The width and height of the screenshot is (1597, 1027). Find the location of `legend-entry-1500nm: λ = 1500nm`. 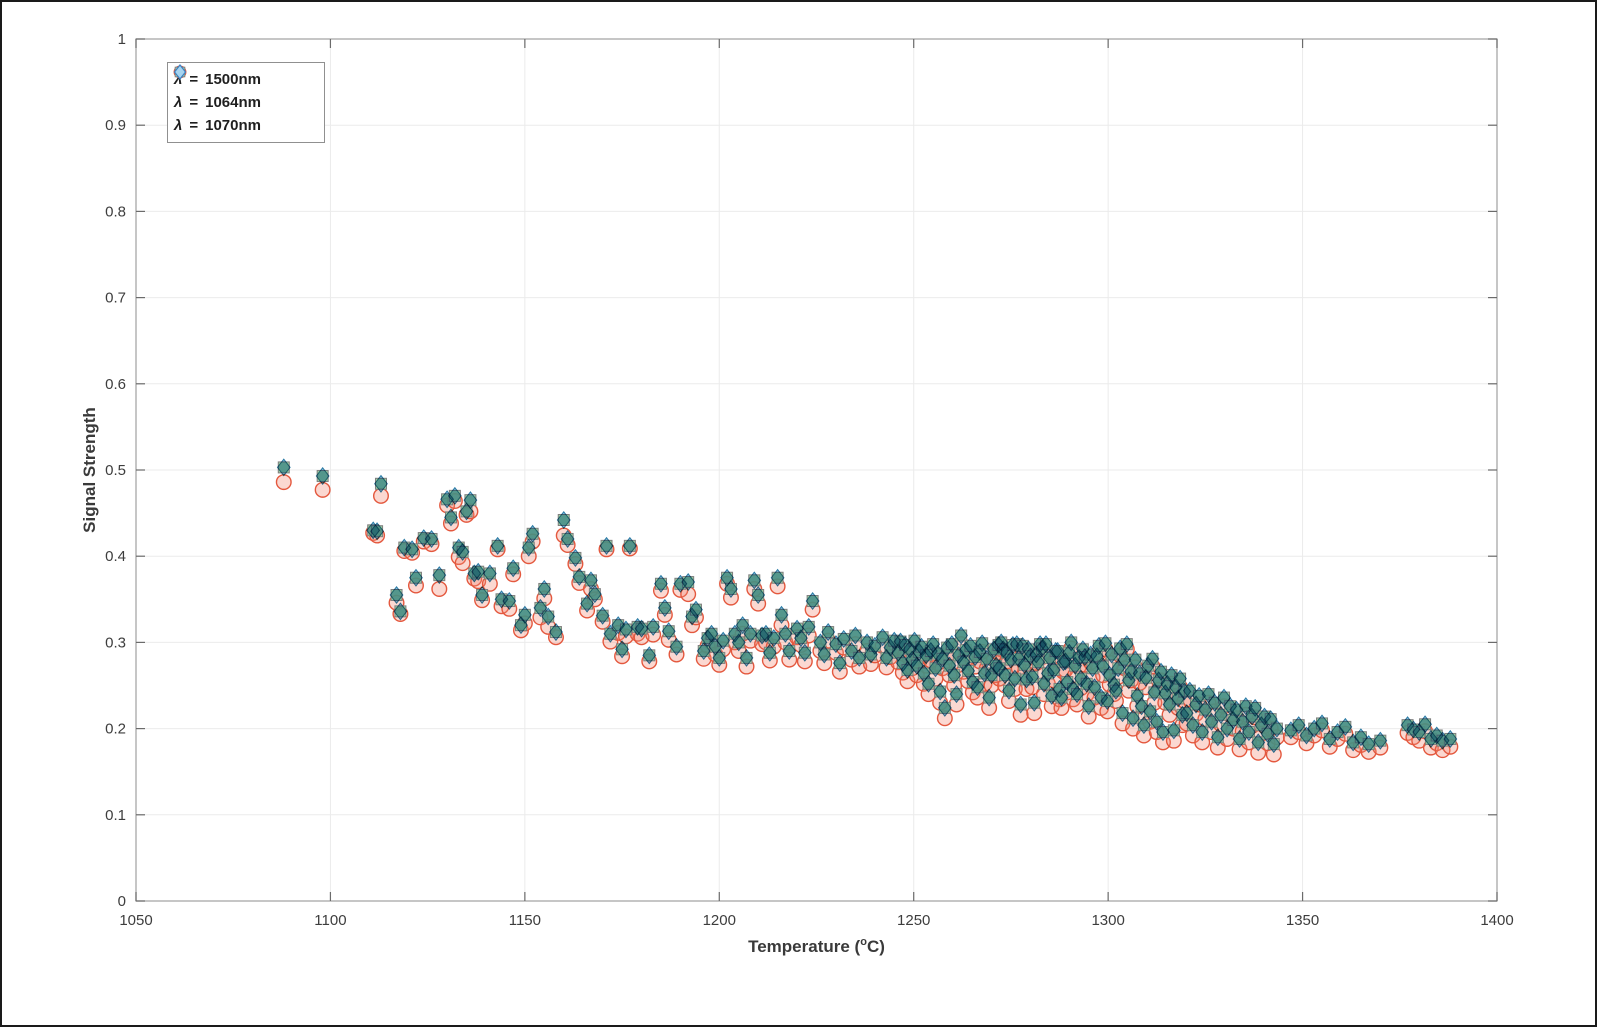

legend-entry-1500nm: λ = 1500nm is located at coordinates (248, 78).